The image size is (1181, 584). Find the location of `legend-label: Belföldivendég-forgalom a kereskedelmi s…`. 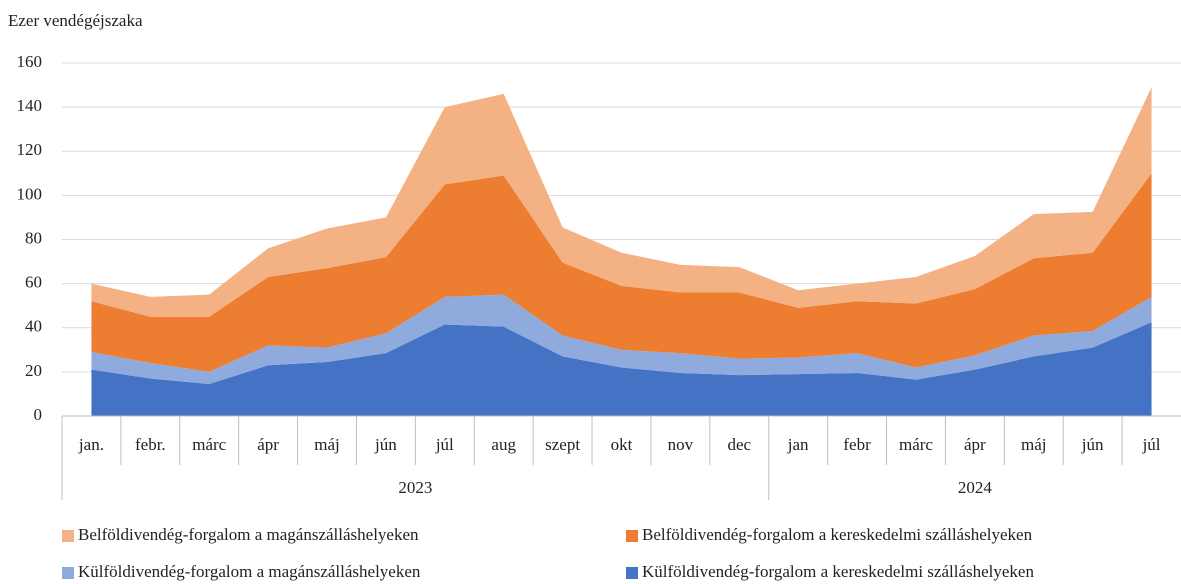

legend-label: Belföldivendég-forgalom a kereskedelmi s… is located at coordinates (837, 534).